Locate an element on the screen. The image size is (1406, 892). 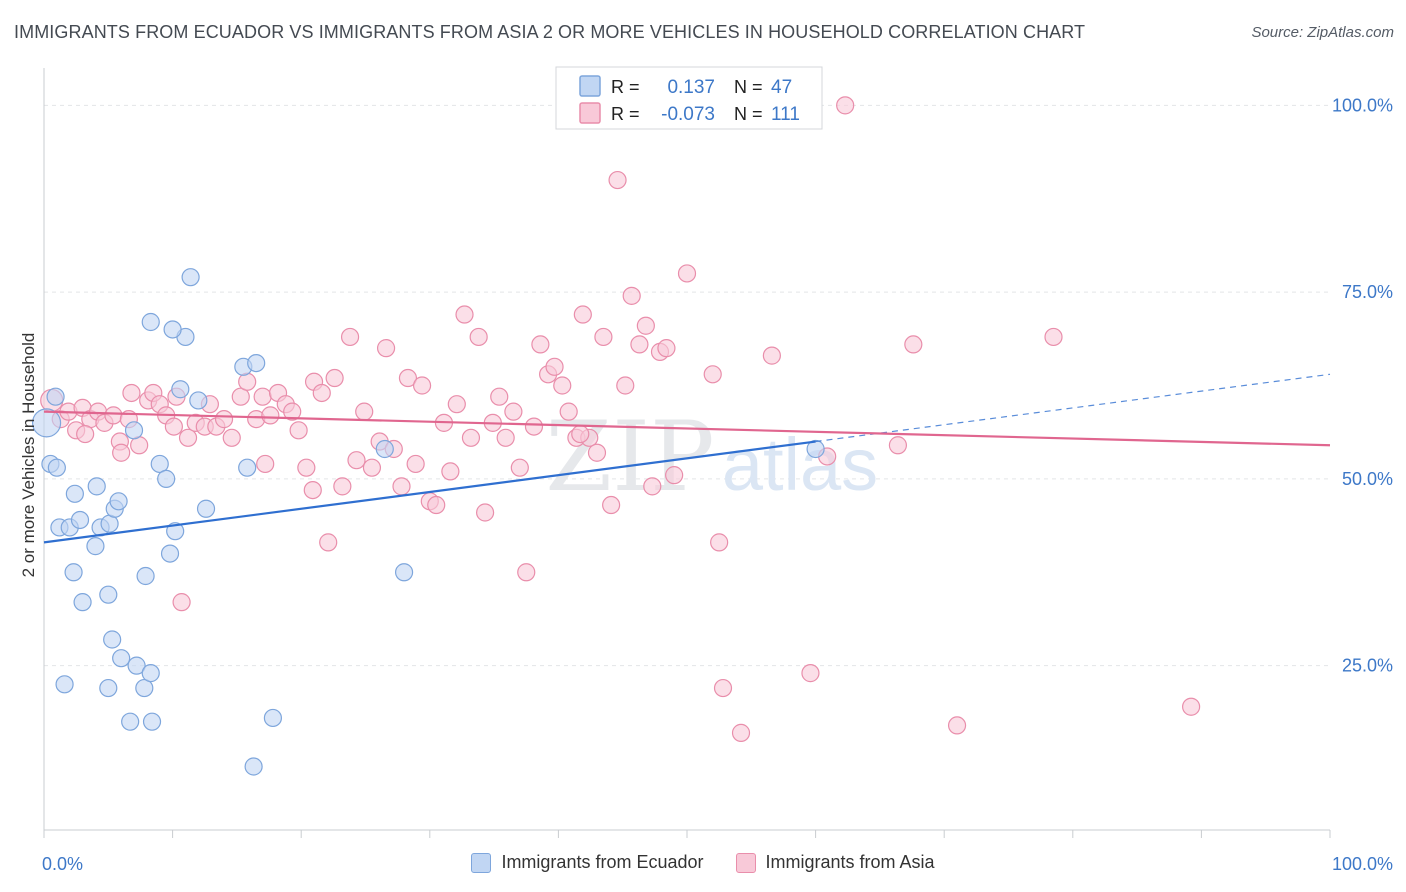
y-tick-label-1: 50.0% is located at coordinates (1367, 479).